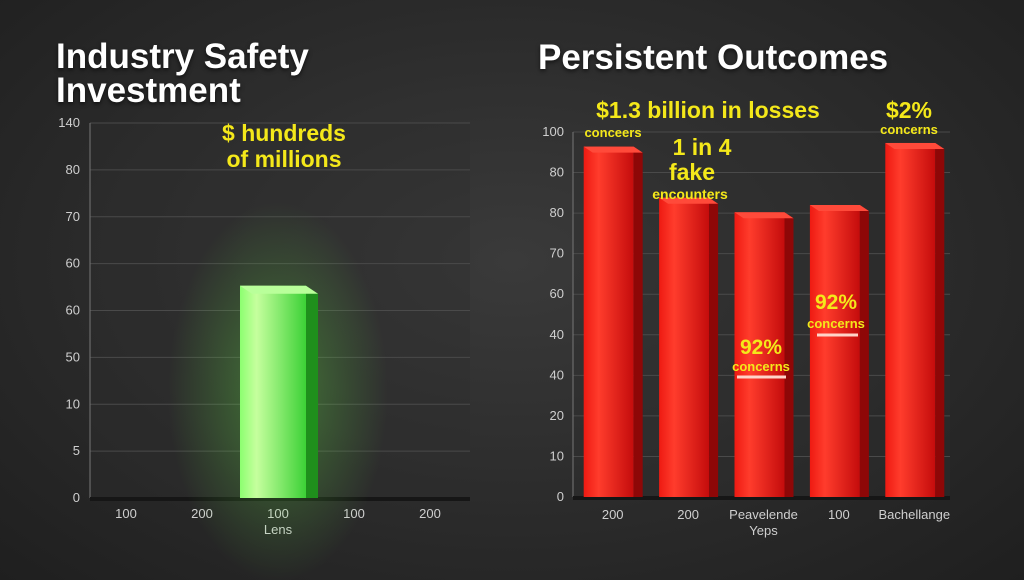 The height and width of the screenshot is (580, 1024). Describe the element at coordinates (557, 253) in the screenshot. I see `right-y-tick-label: 70` at that location.